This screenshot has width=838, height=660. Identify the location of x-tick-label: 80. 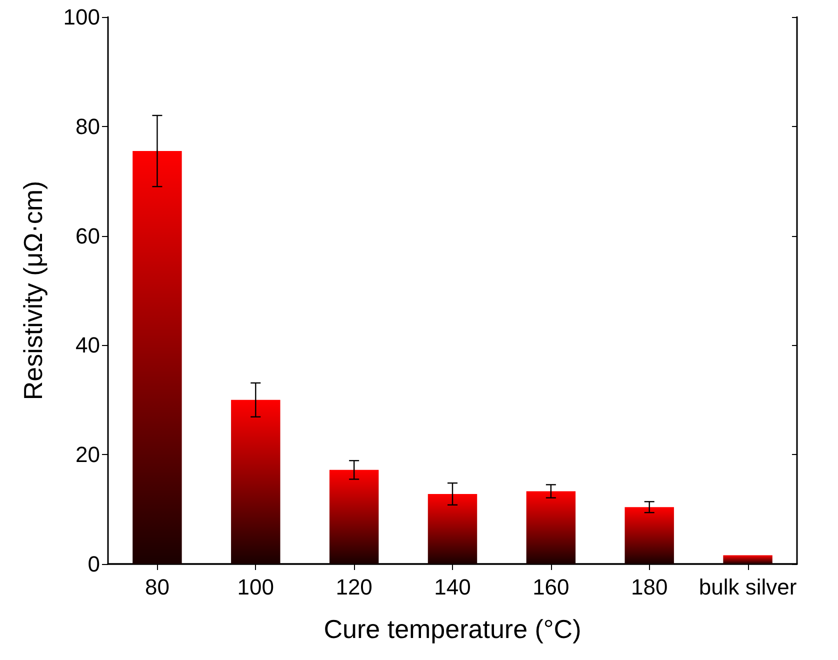
(157, 587).